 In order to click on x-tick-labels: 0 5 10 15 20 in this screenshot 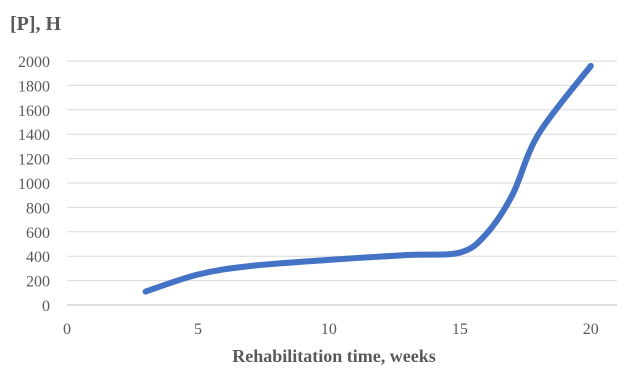, I will do `click(331, 329)`.